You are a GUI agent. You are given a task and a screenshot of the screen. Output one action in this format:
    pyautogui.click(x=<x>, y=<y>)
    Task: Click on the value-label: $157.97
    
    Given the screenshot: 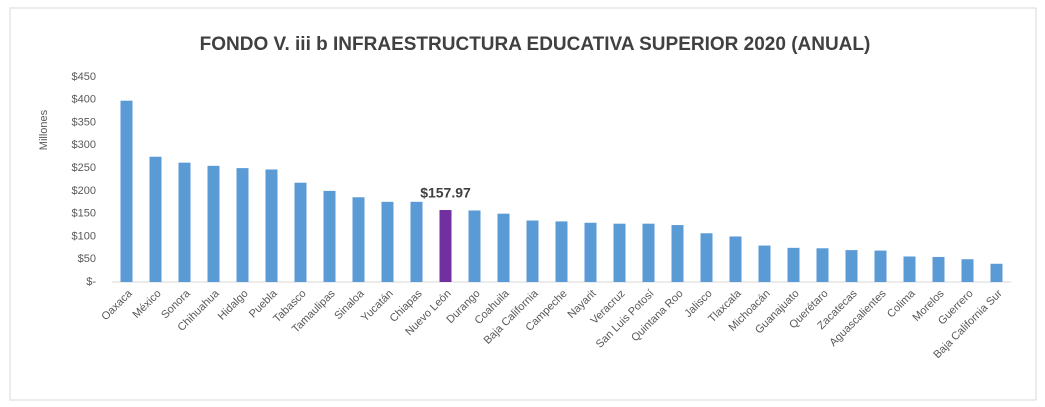 What is the action you would take?
    pyautogui.click(x=445, y=193)
    